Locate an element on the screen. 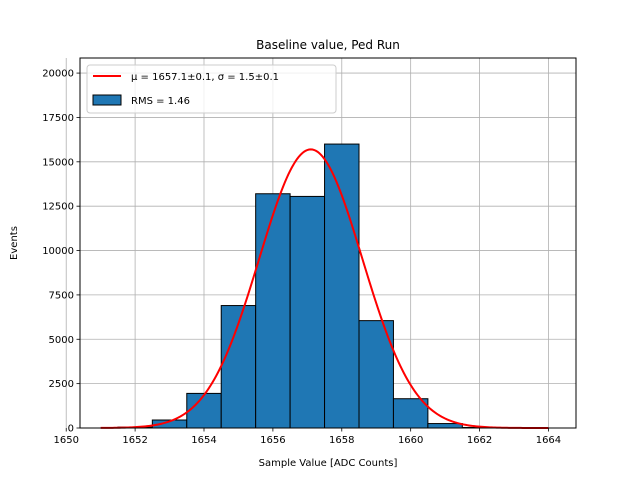  y-tick-label: 0 is located at coordinates (71, 429).